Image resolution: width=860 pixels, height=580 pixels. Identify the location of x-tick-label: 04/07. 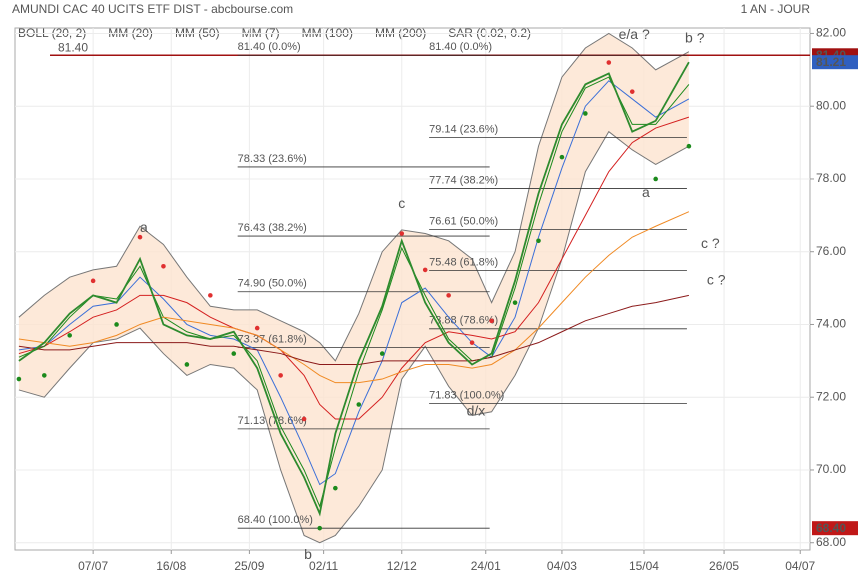
(800, 566).